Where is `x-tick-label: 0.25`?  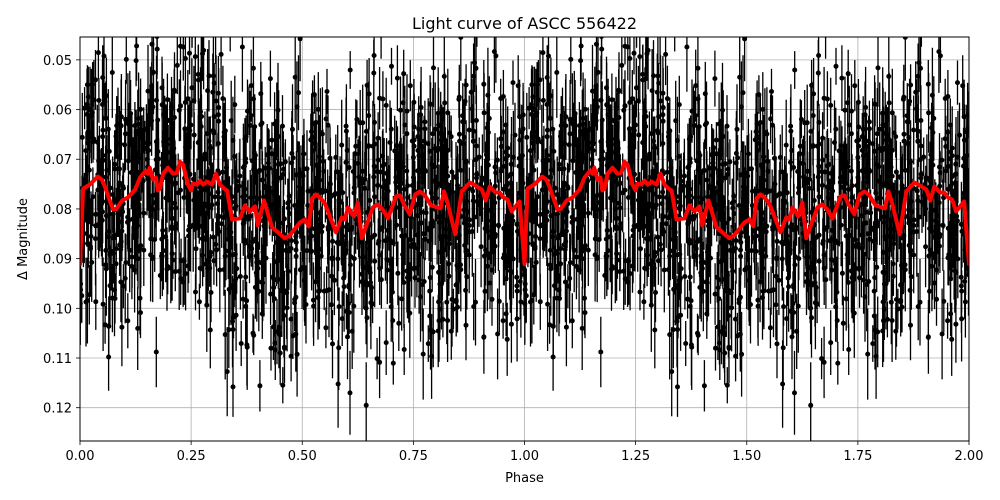 x-tick-label: 0.25 is located at coordinates (191, 456).